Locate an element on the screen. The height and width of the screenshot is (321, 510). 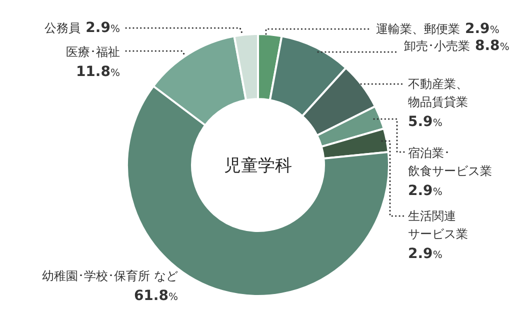
text: 児童学科 is located at coordinates (258, 166).